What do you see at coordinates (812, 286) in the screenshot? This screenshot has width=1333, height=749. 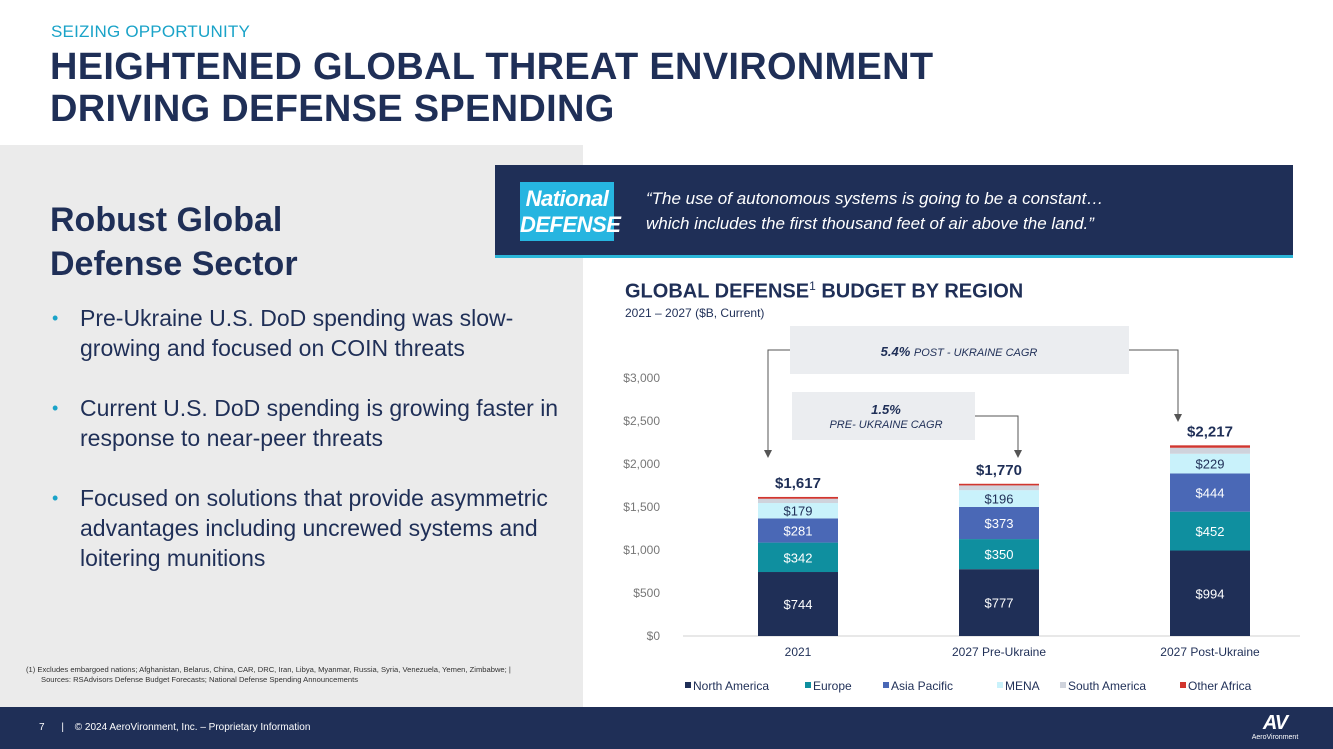 I see `chart-title-footnote-marker: 1` at bounding box center [812, 286].